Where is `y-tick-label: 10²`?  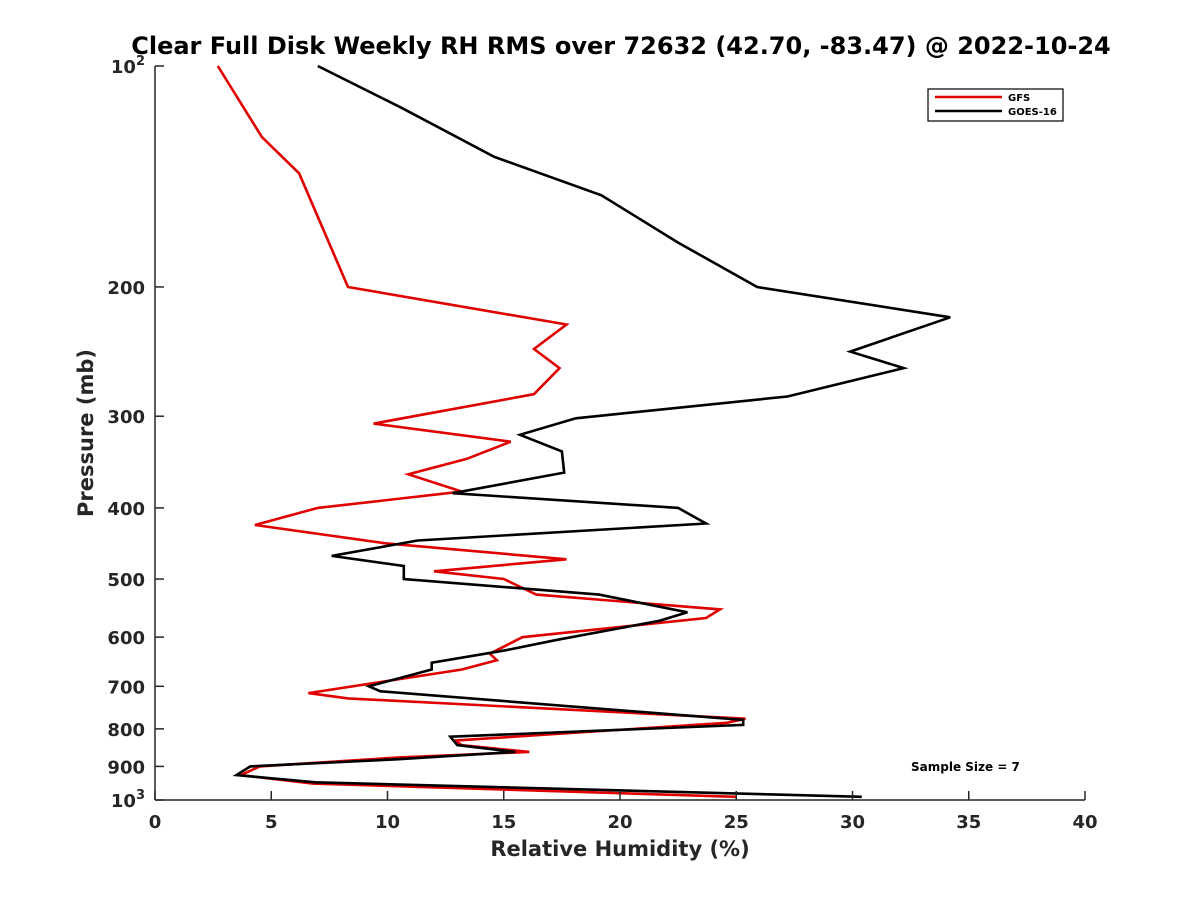
y-tick-label: 10² is located at coordinates (128, 66).